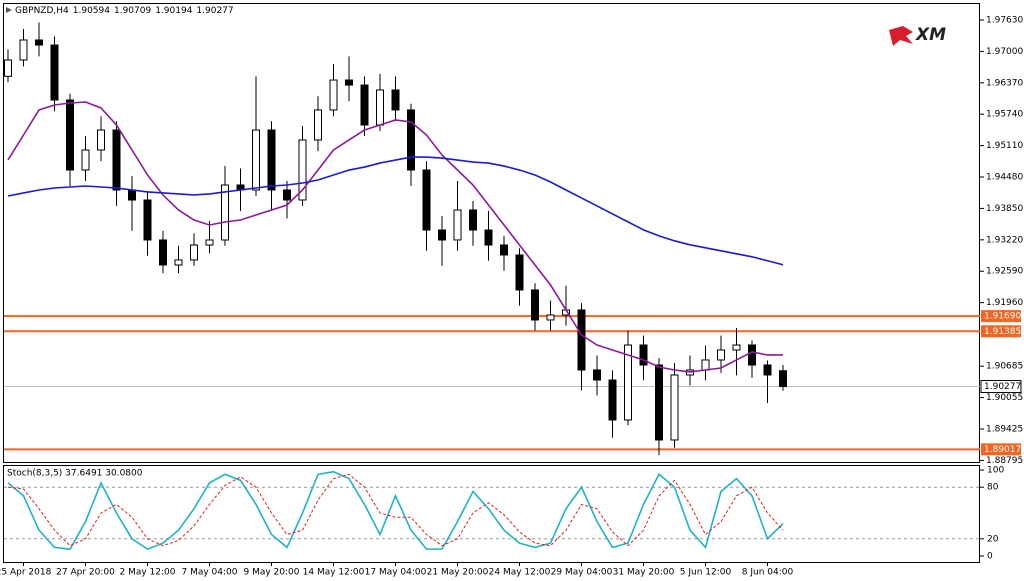 The height and width of the screenshot is (581, 1024). I want to click on x-tick-label: 24 May 12:00, so click(520, 573).